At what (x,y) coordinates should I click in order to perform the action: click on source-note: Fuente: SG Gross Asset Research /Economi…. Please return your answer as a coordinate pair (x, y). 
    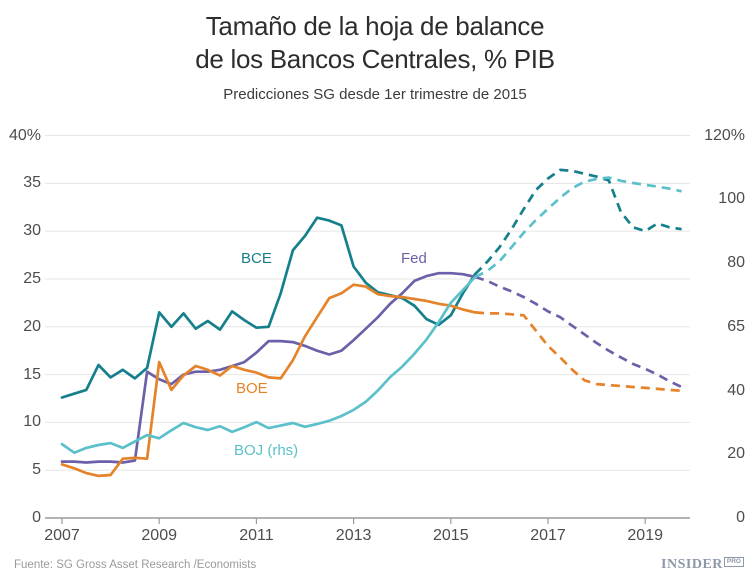
    Looking at the image, I should click on (135, 565).